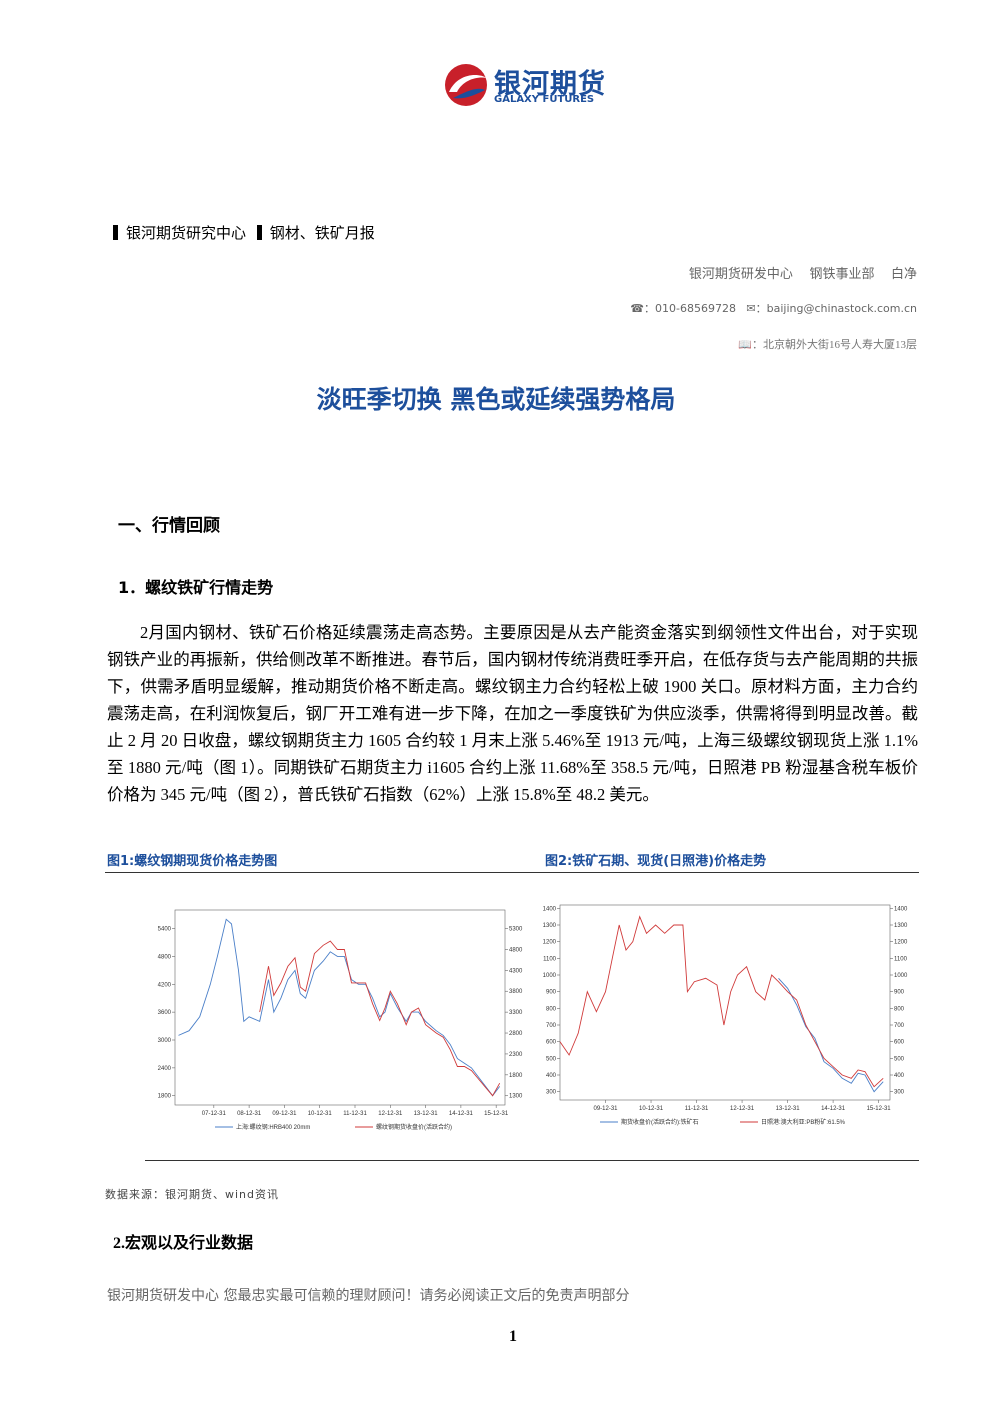 The image size is (992, 1403). What do you see at coordinates (803, 272) in the screenshot?
I see `author-line: 银河期货研发中心 钢铁事业部 白净` at bounding box center [803, 272].